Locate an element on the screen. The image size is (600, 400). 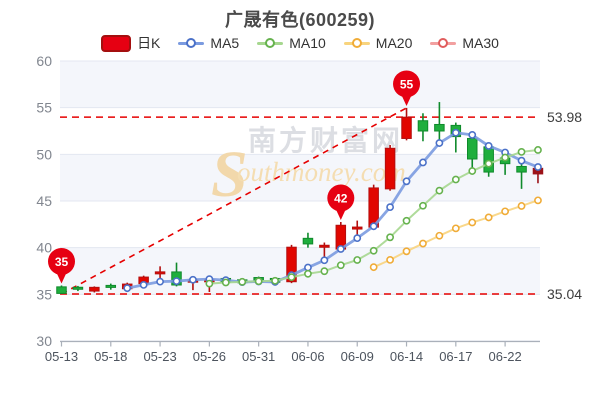
annotation-badge-42: 42 is located at coordinates (341, 202).